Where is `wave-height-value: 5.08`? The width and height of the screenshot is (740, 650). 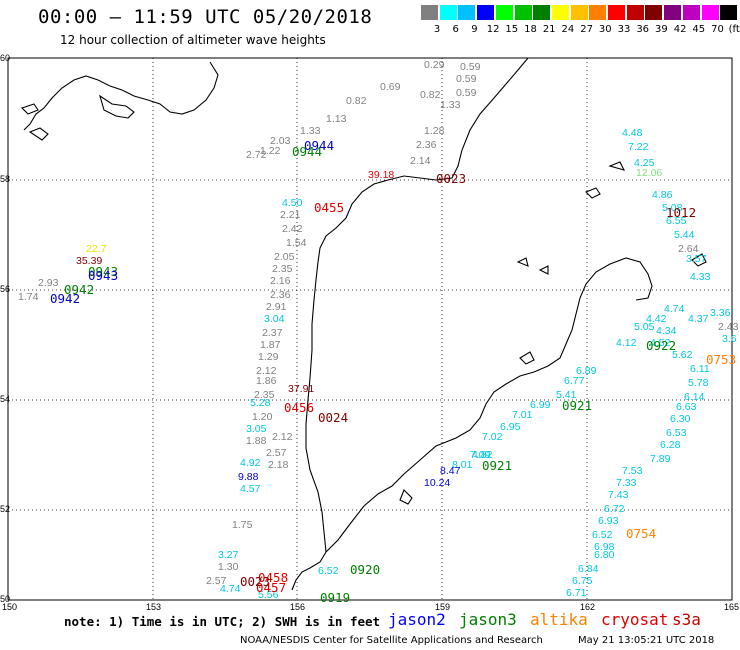 wave-height-value: 5.08 is located at coordinates (672, 208).